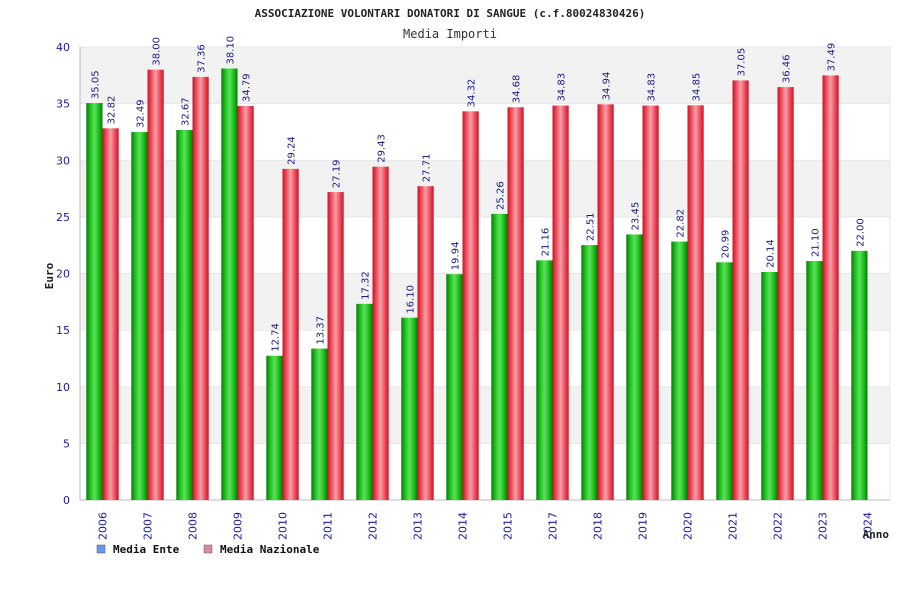 This screenshot has height=600, width=900. Describe the element at coordinates (427, 168) in the screenshot. I see `data-label: 27.71` at that location.